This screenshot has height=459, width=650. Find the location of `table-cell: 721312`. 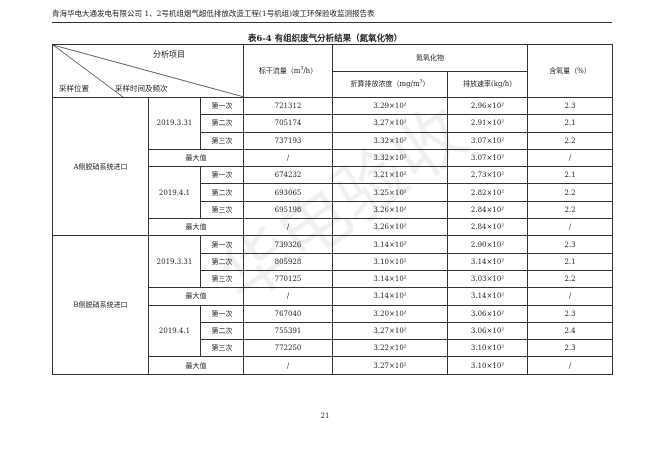

table-cell: 721312 is located at coordinates (288, 106).